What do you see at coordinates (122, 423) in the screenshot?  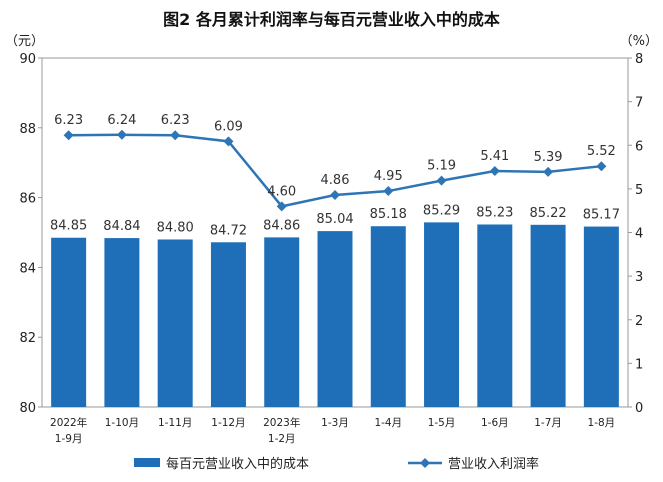 I see `x-tick-label: 1-10月` at bounding box center [122, 423].